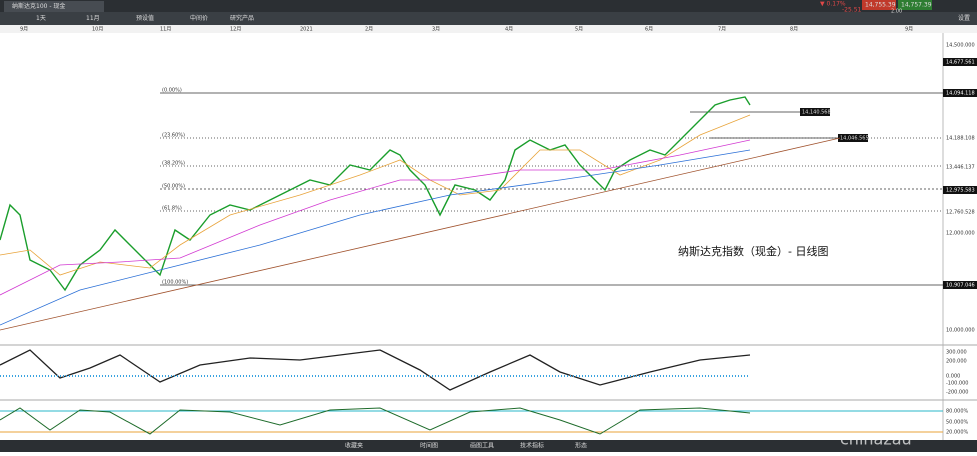  What do you see at coordinates (375, 421) in the screenshot?
I see `stoch-line` at bounding box center [375, 421].